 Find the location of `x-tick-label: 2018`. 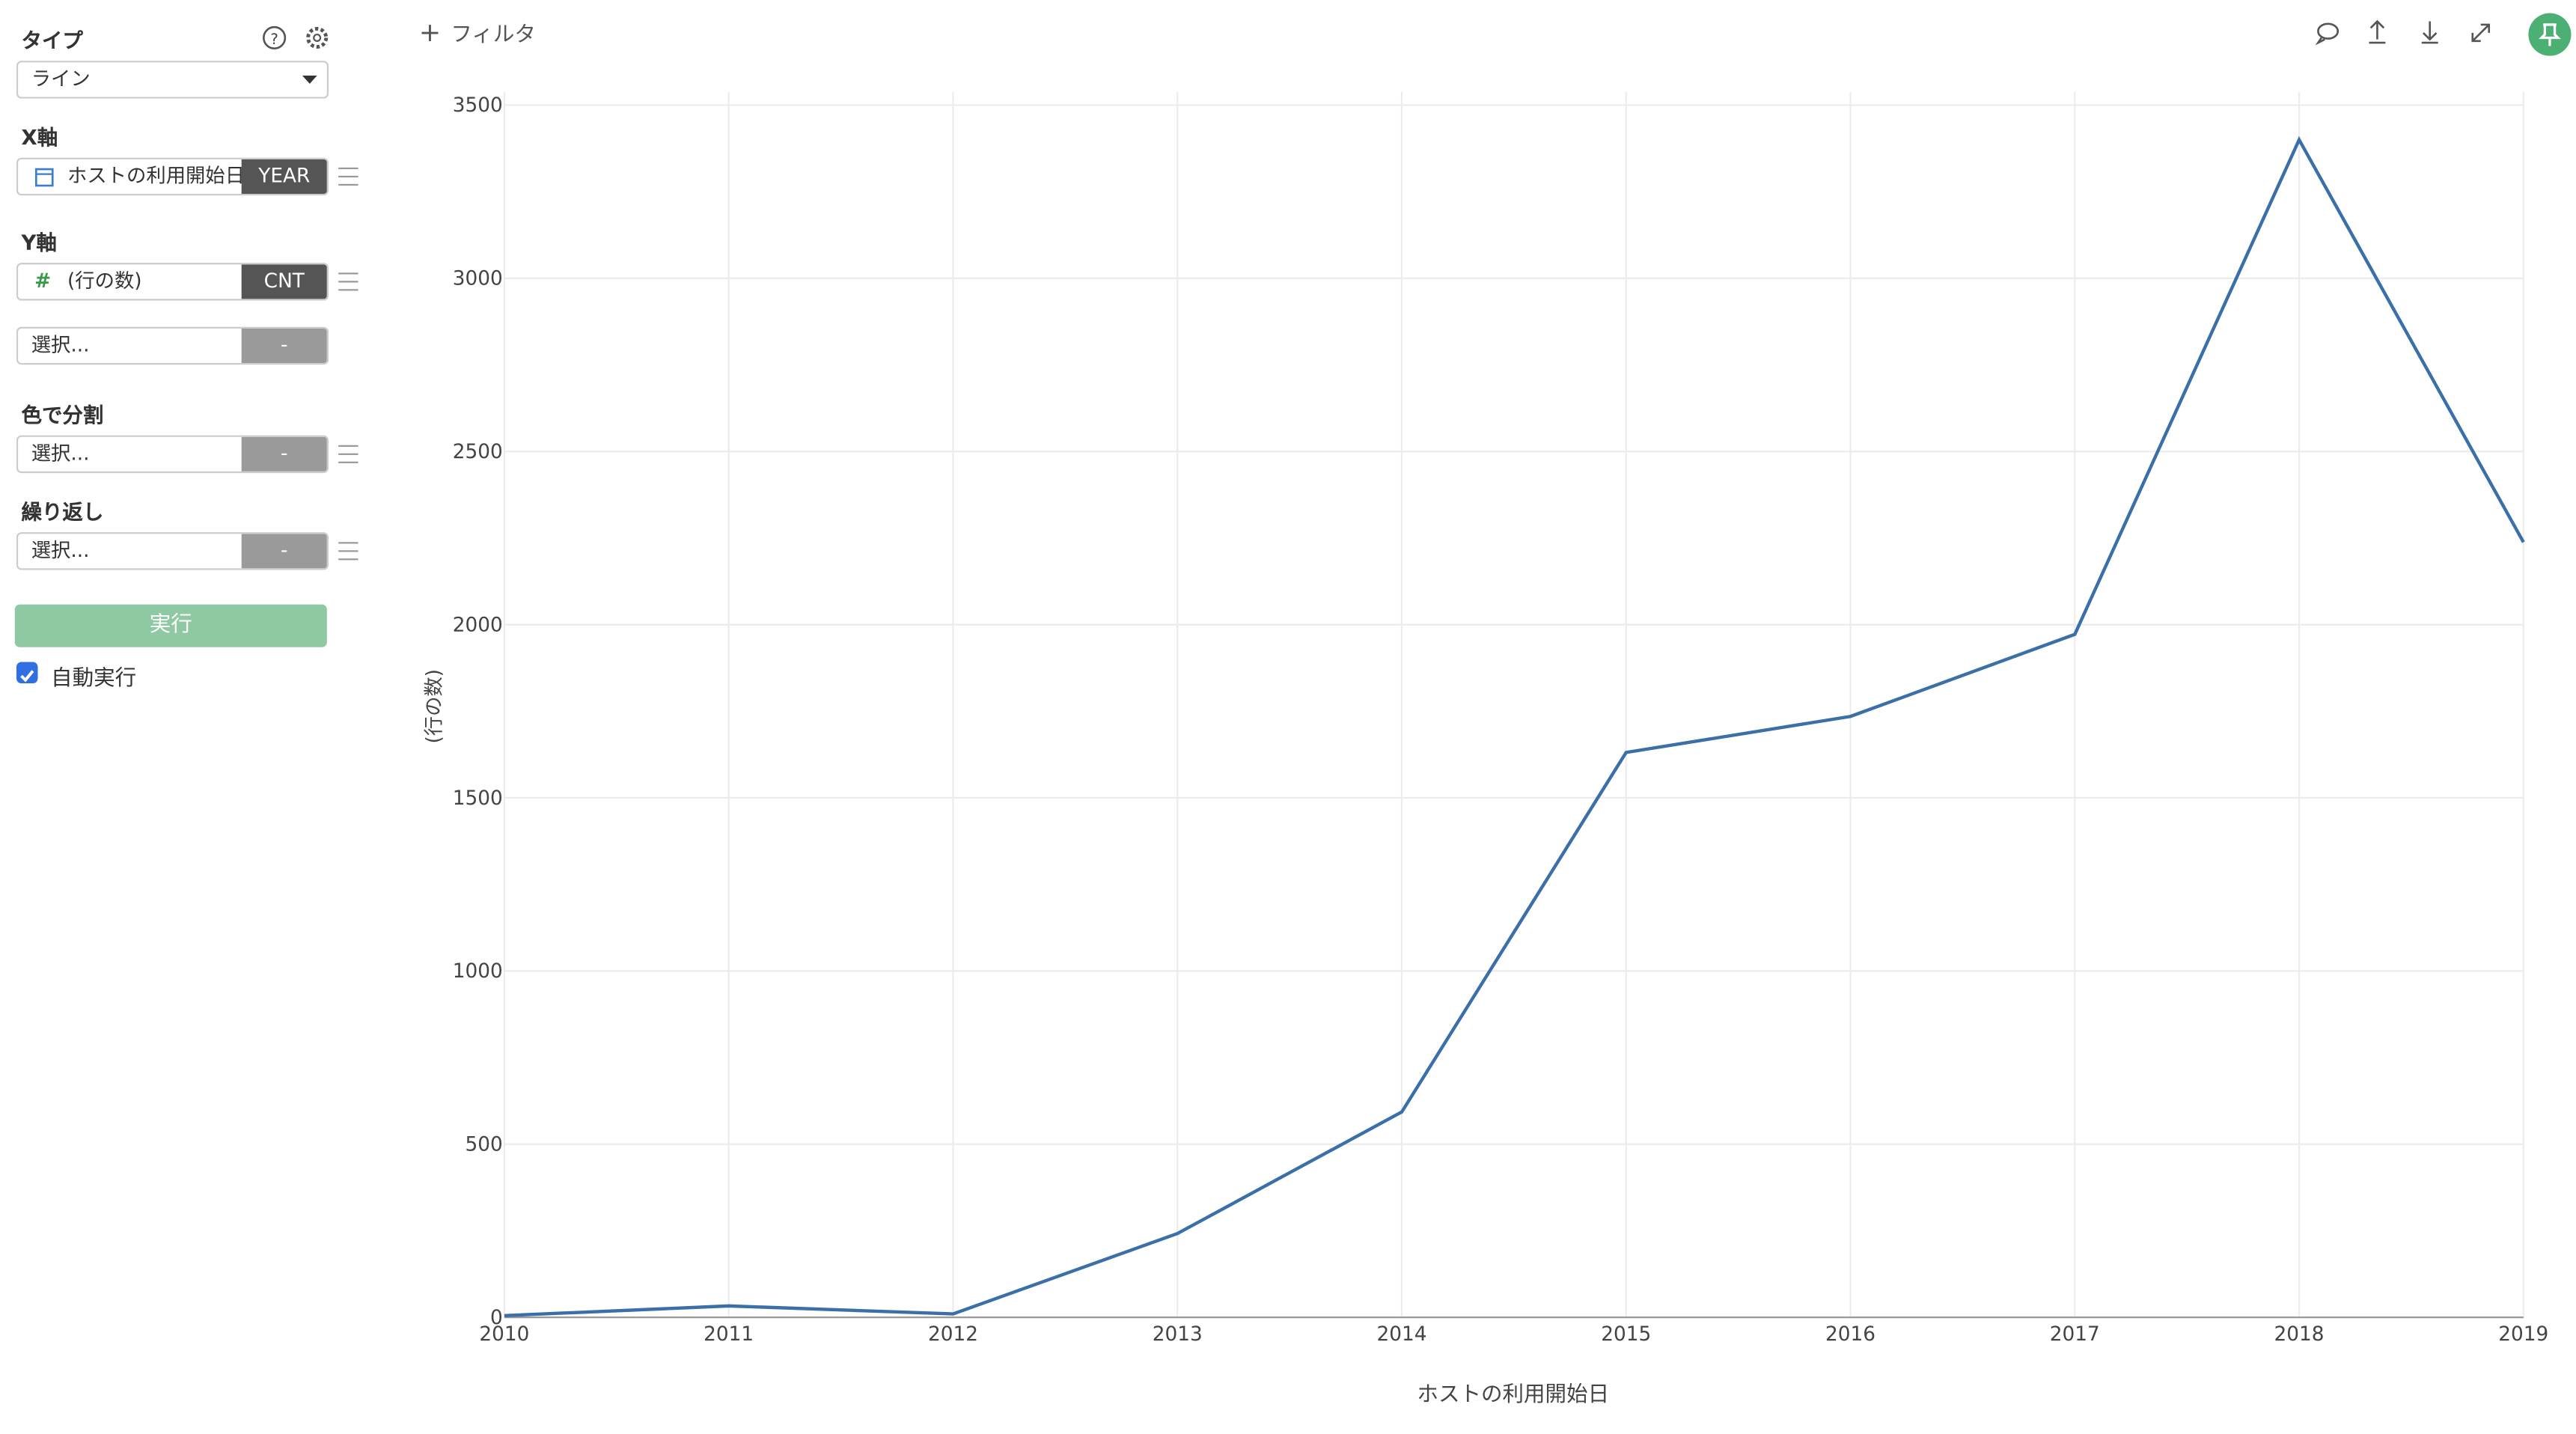

x-tick-label: 2018 is located at coordinates (2299, 1335).